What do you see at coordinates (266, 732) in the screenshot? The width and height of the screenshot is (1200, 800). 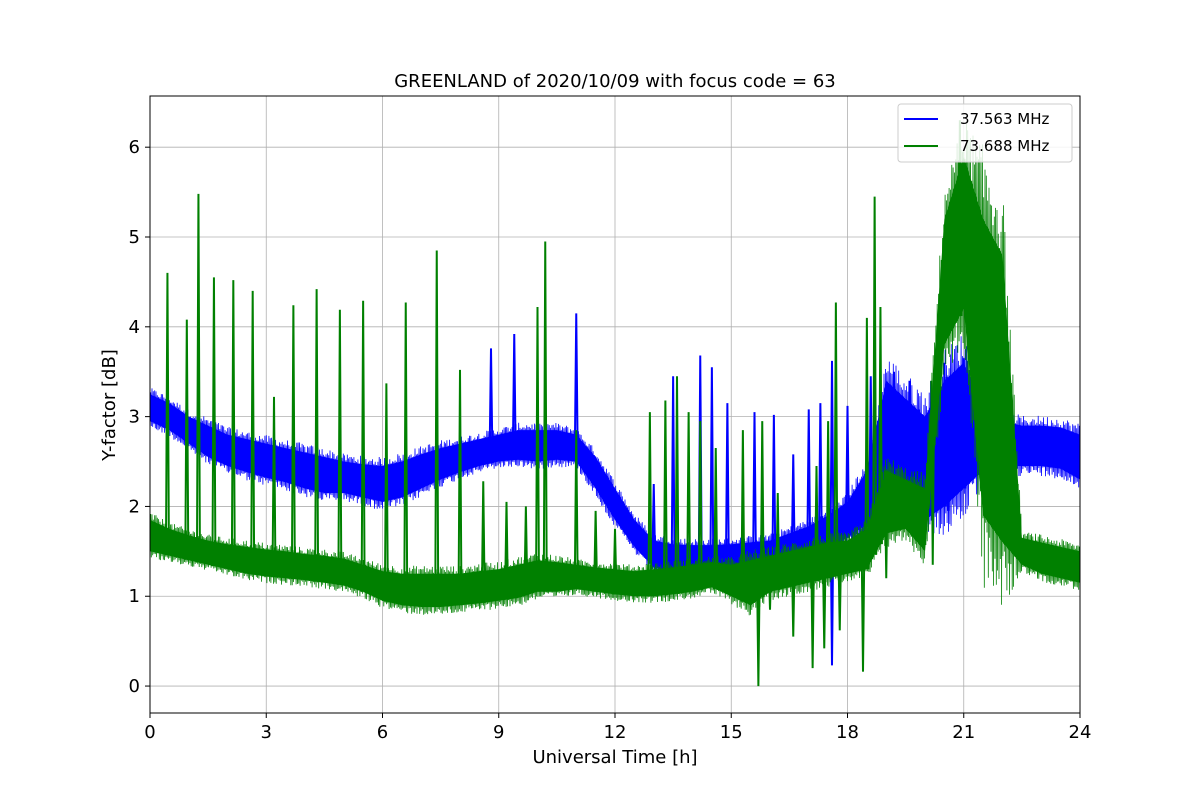 I see `x-tick-label: 3` at bounding box center [266, 732].